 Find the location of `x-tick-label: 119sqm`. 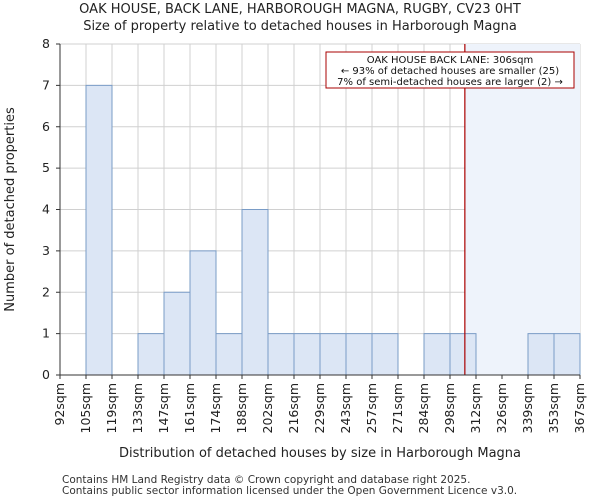

x-tick-label: 119sqm is located at coordinates (111, 408).